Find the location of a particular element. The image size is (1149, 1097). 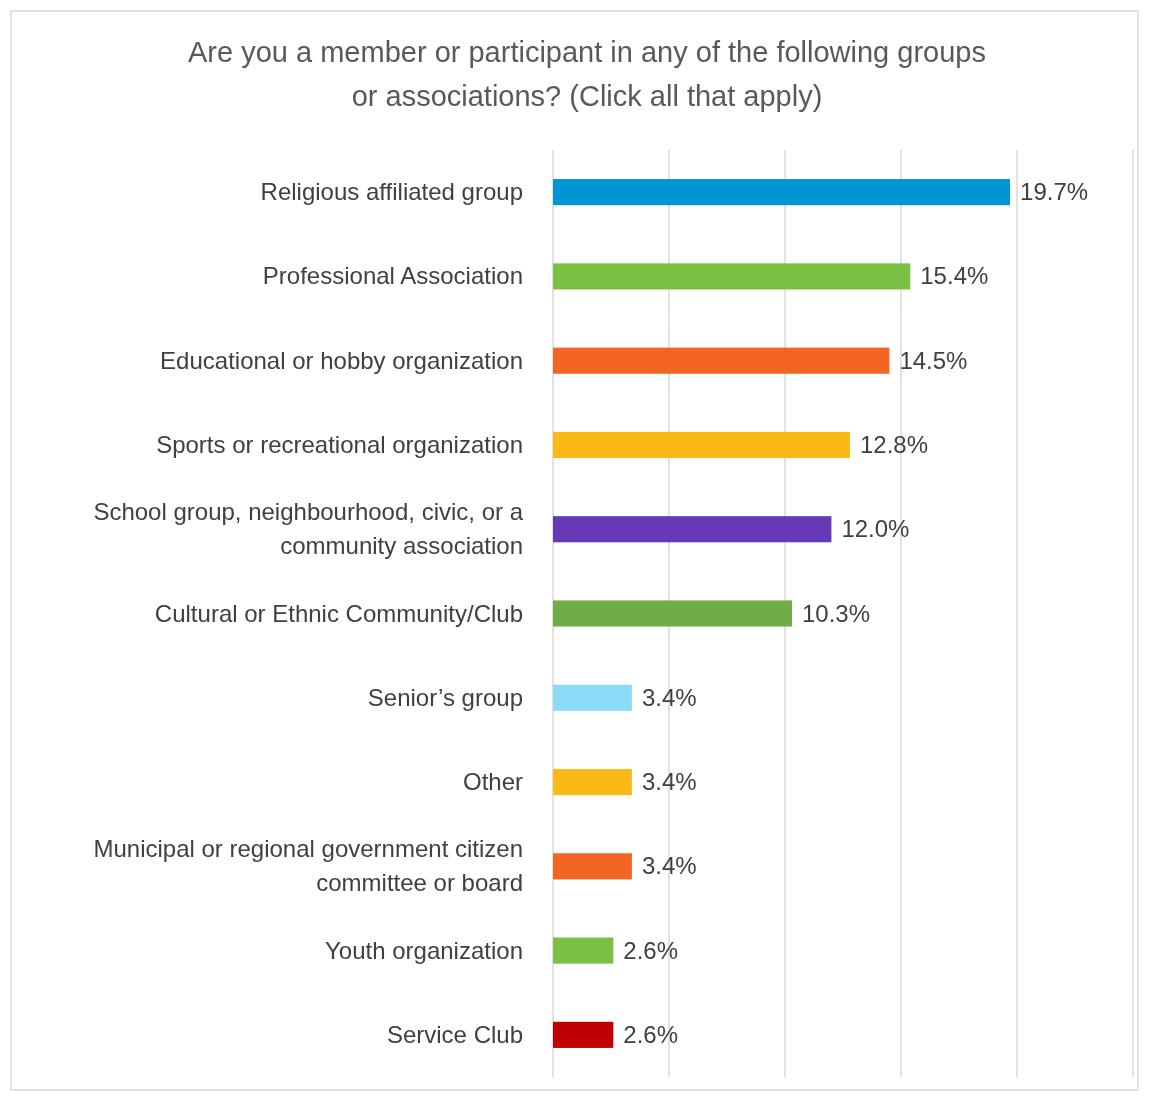

data-label: 15.4% is located at coordinates (954, 276).